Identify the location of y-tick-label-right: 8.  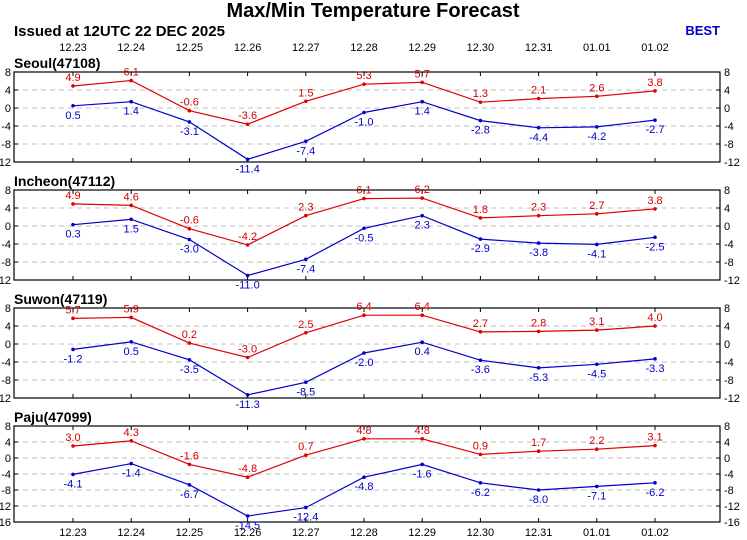
(727, 427).